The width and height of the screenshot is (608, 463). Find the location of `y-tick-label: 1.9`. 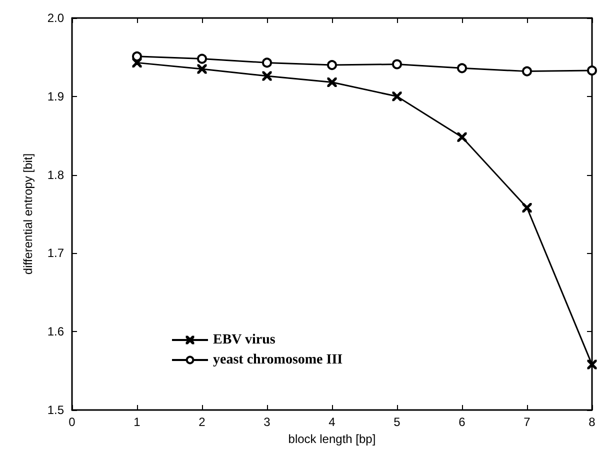

y-tick-label: 1.9 is located at coordinates (55, 96).